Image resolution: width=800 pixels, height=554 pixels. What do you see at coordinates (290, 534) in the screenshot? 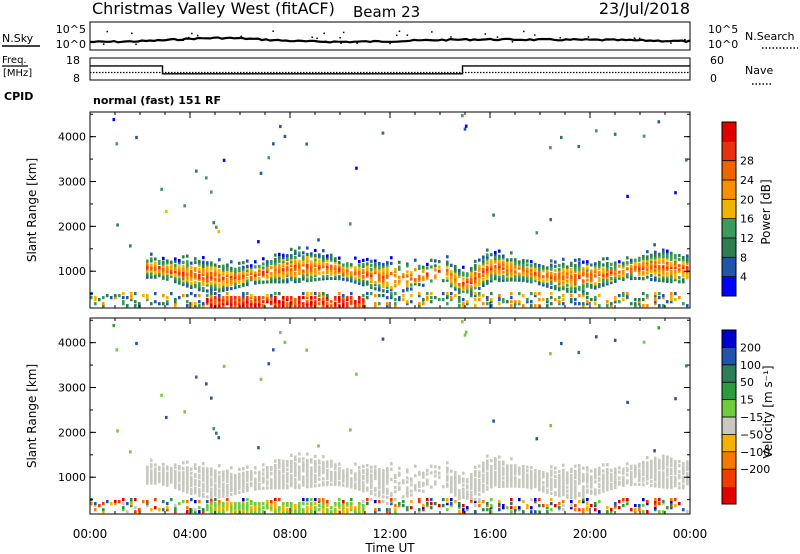
I see `x-tick-label: 08:00` at bounding box center [290, 534].